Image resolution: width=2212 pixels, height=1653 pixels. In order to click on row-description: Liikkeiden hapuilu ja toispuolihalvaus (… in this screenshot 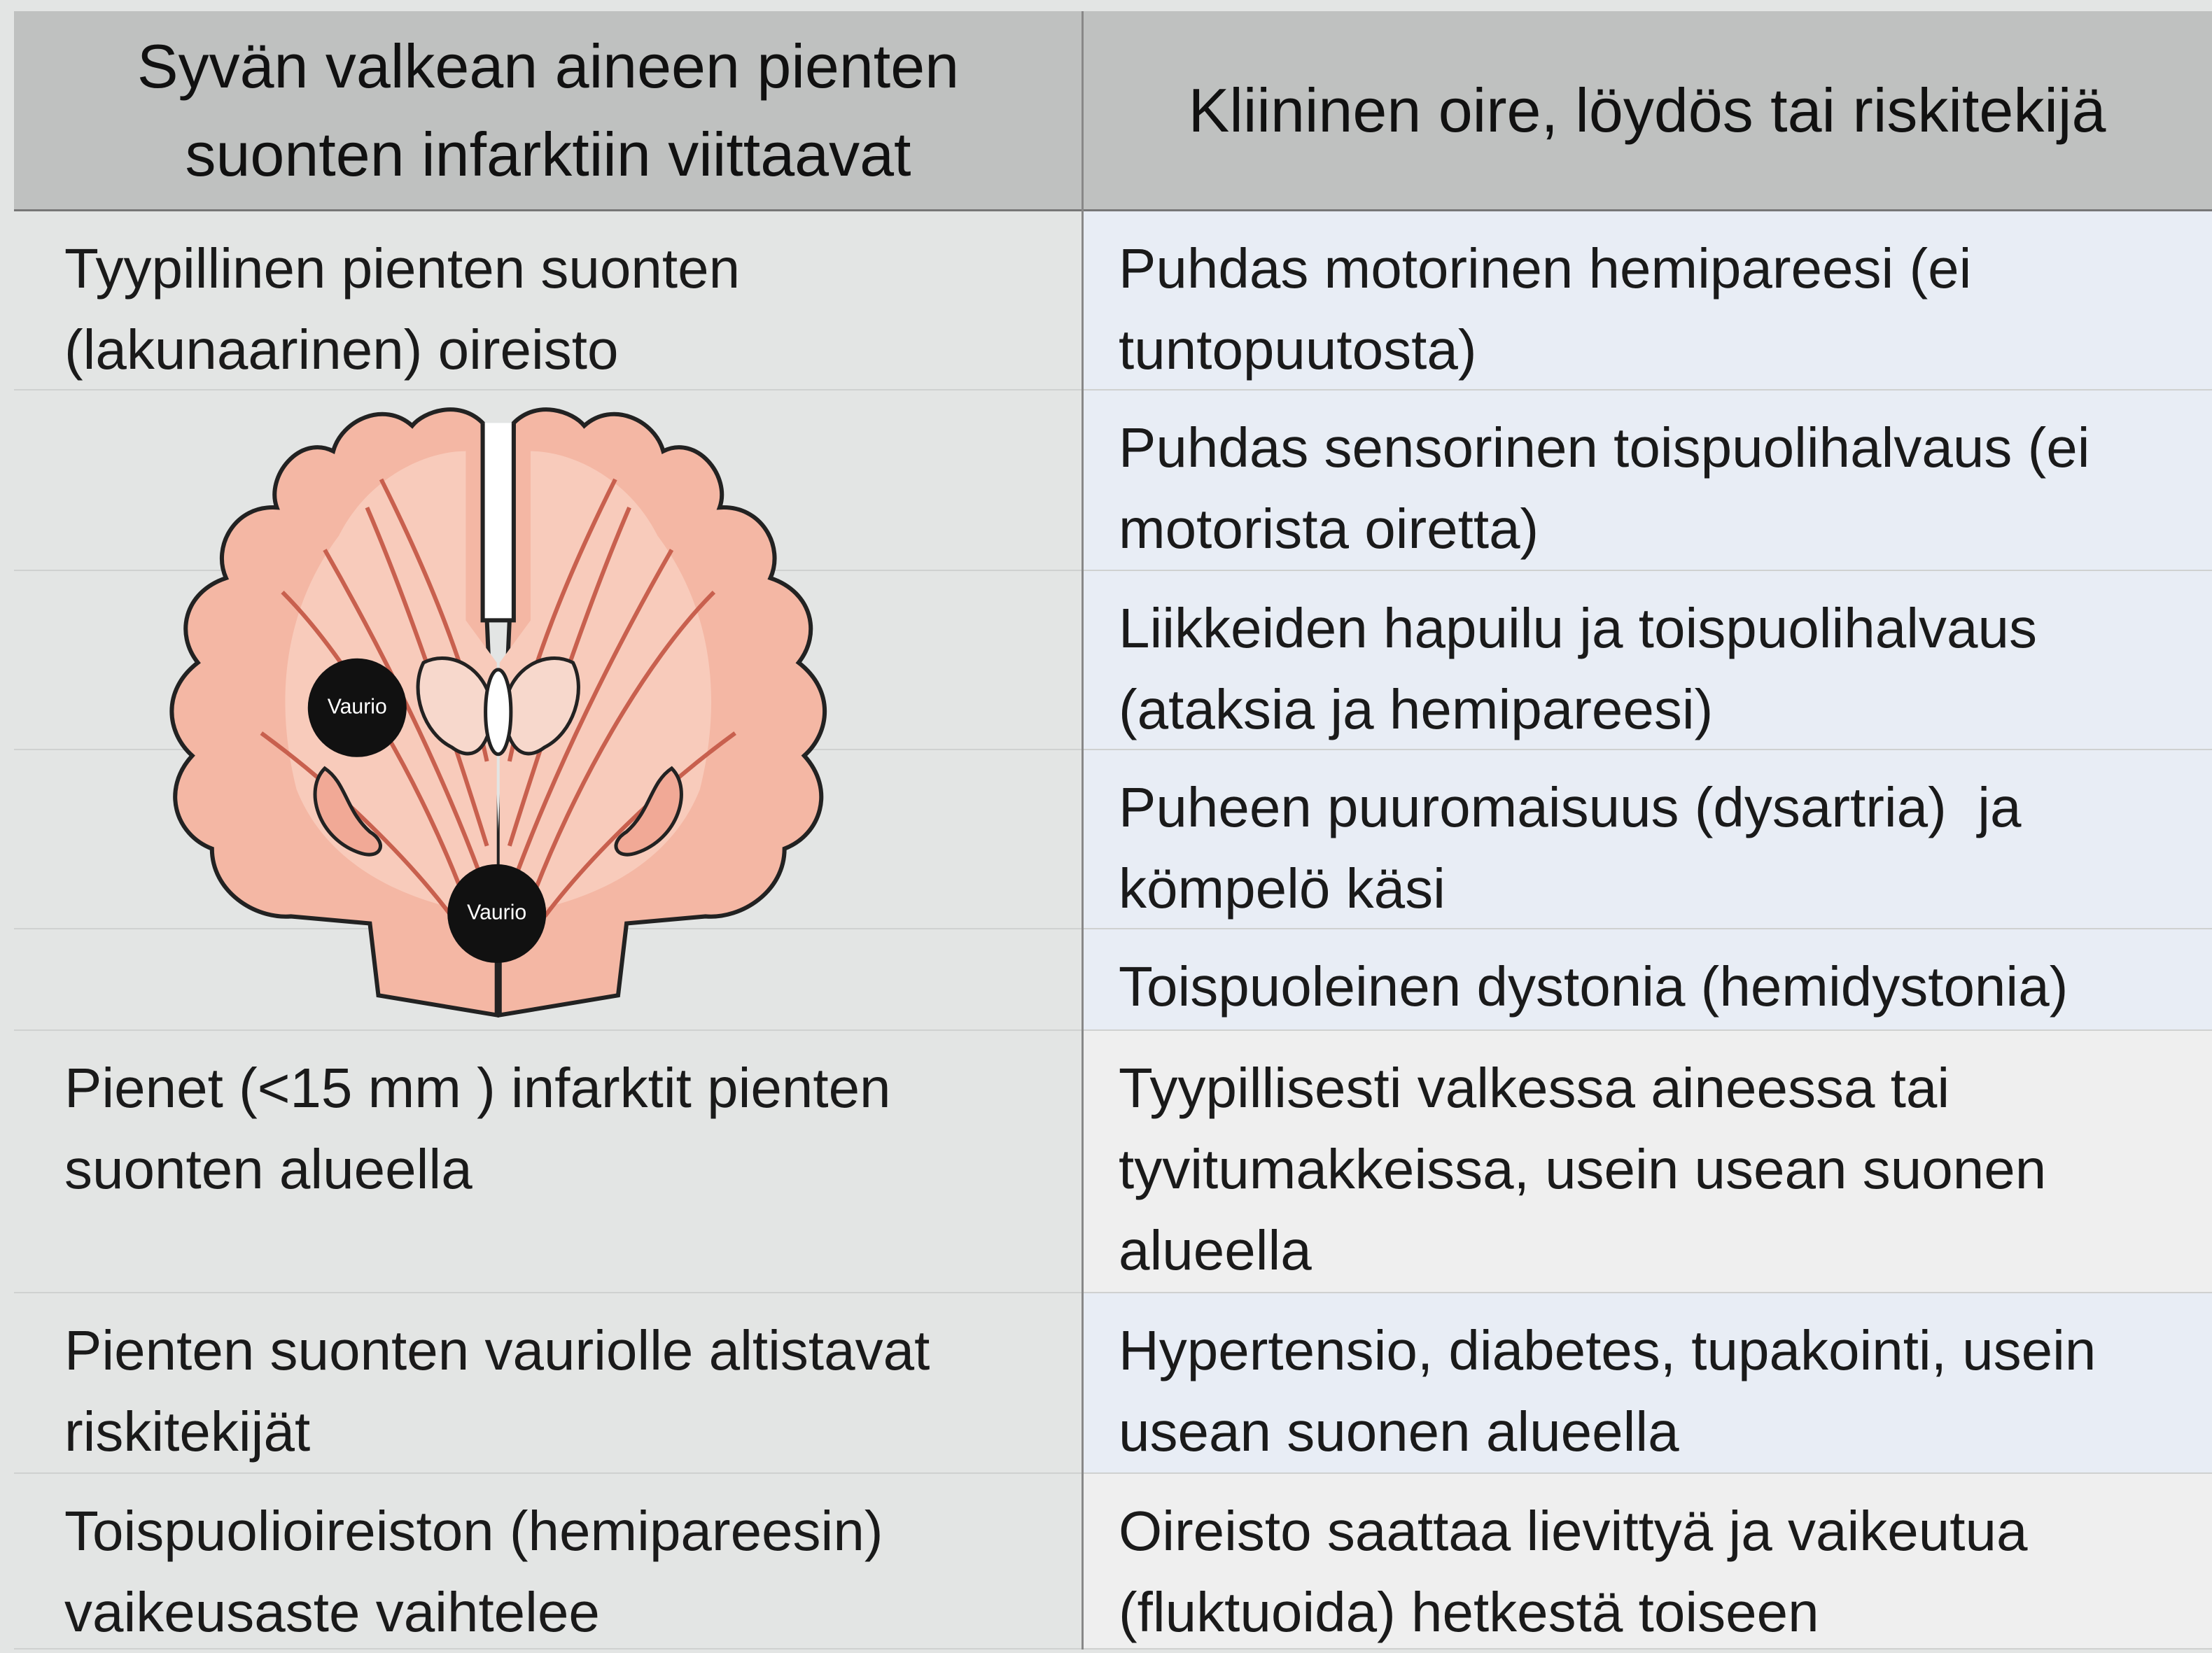, I will do `click(1647, 660)`.